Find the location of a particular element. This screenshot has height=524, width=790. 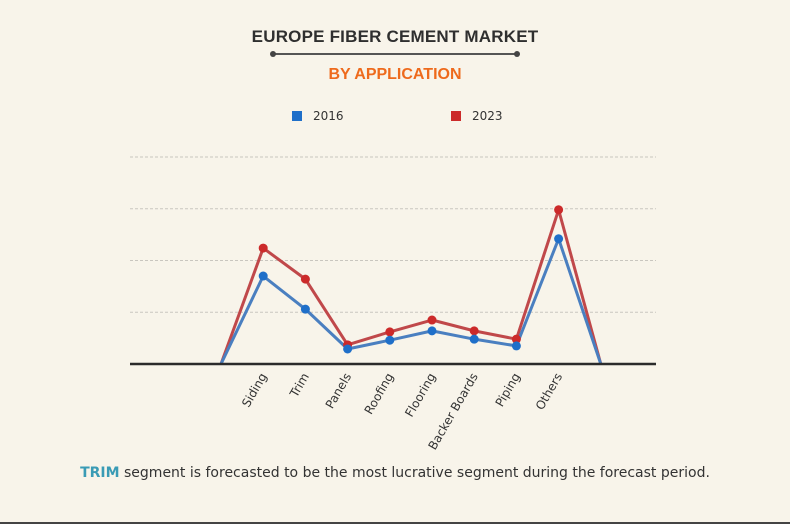

data-point-2023-backer-boards is located at coordinates (474, 331).